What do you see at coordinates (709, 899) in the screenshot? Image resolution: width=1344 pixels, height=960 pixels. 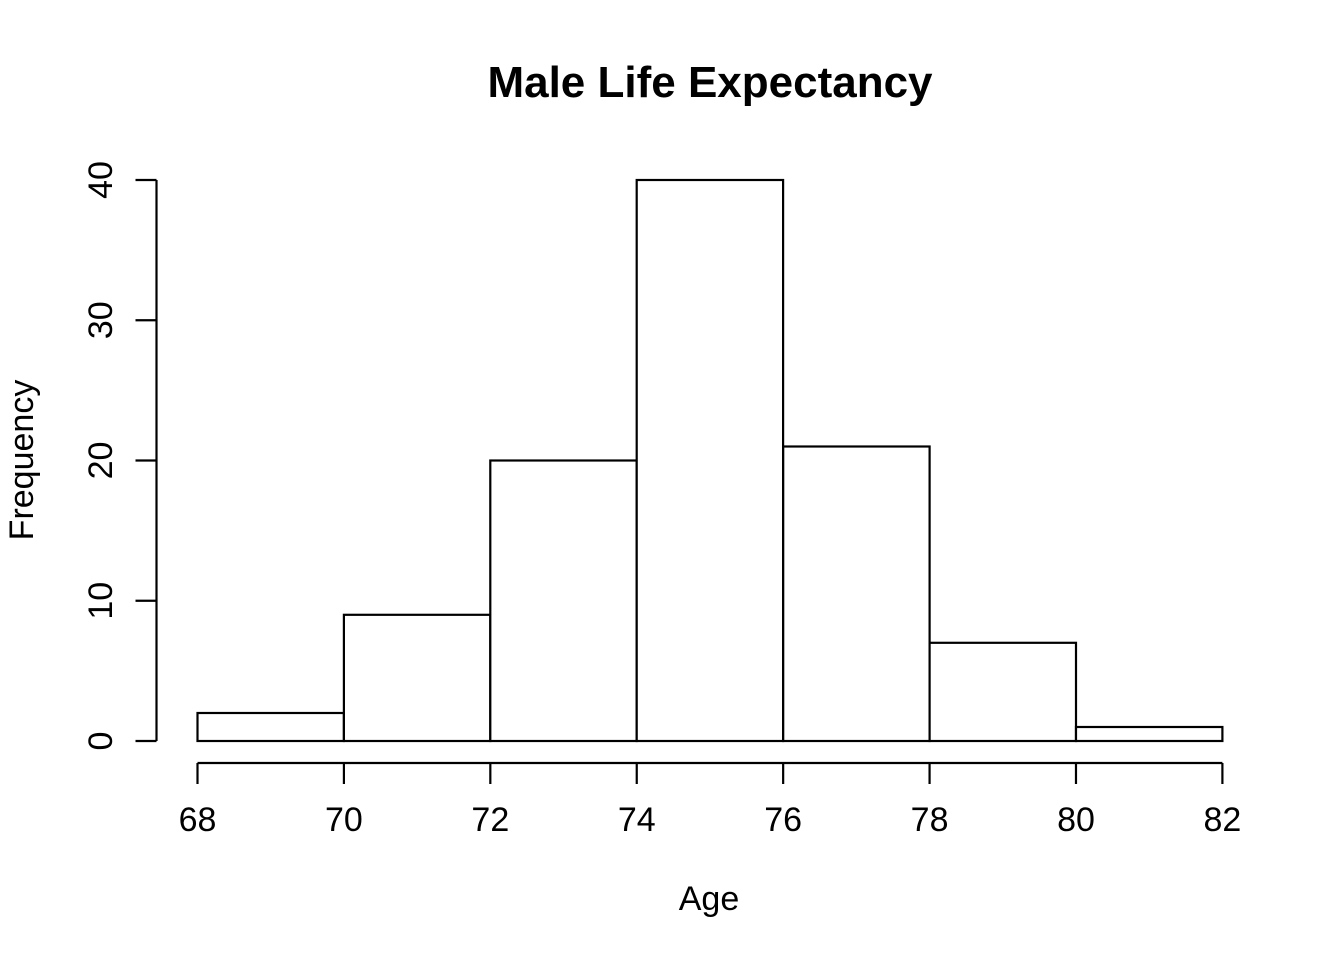 I see `x-axis-label: Age` at bounding box center [709, 899].